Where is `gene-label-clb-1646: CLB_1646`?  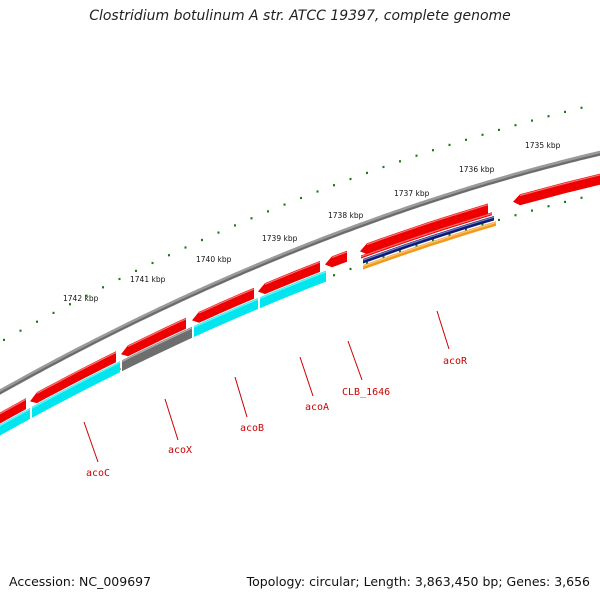 gene-label-clb-1646: CLB_1646 is located at coordinates (366, 392).